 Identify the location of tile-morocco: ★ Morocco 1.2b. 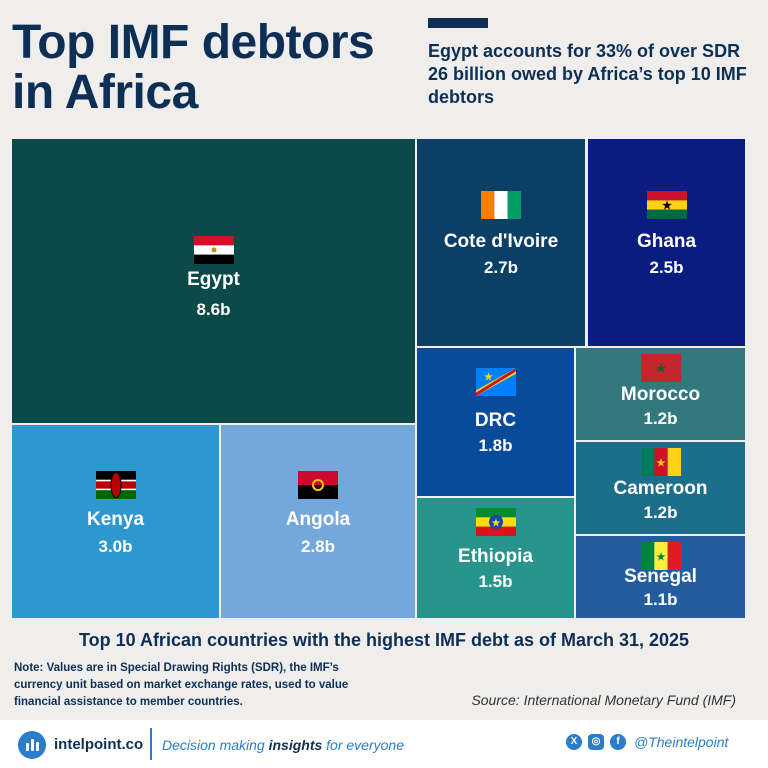
(660, 394).